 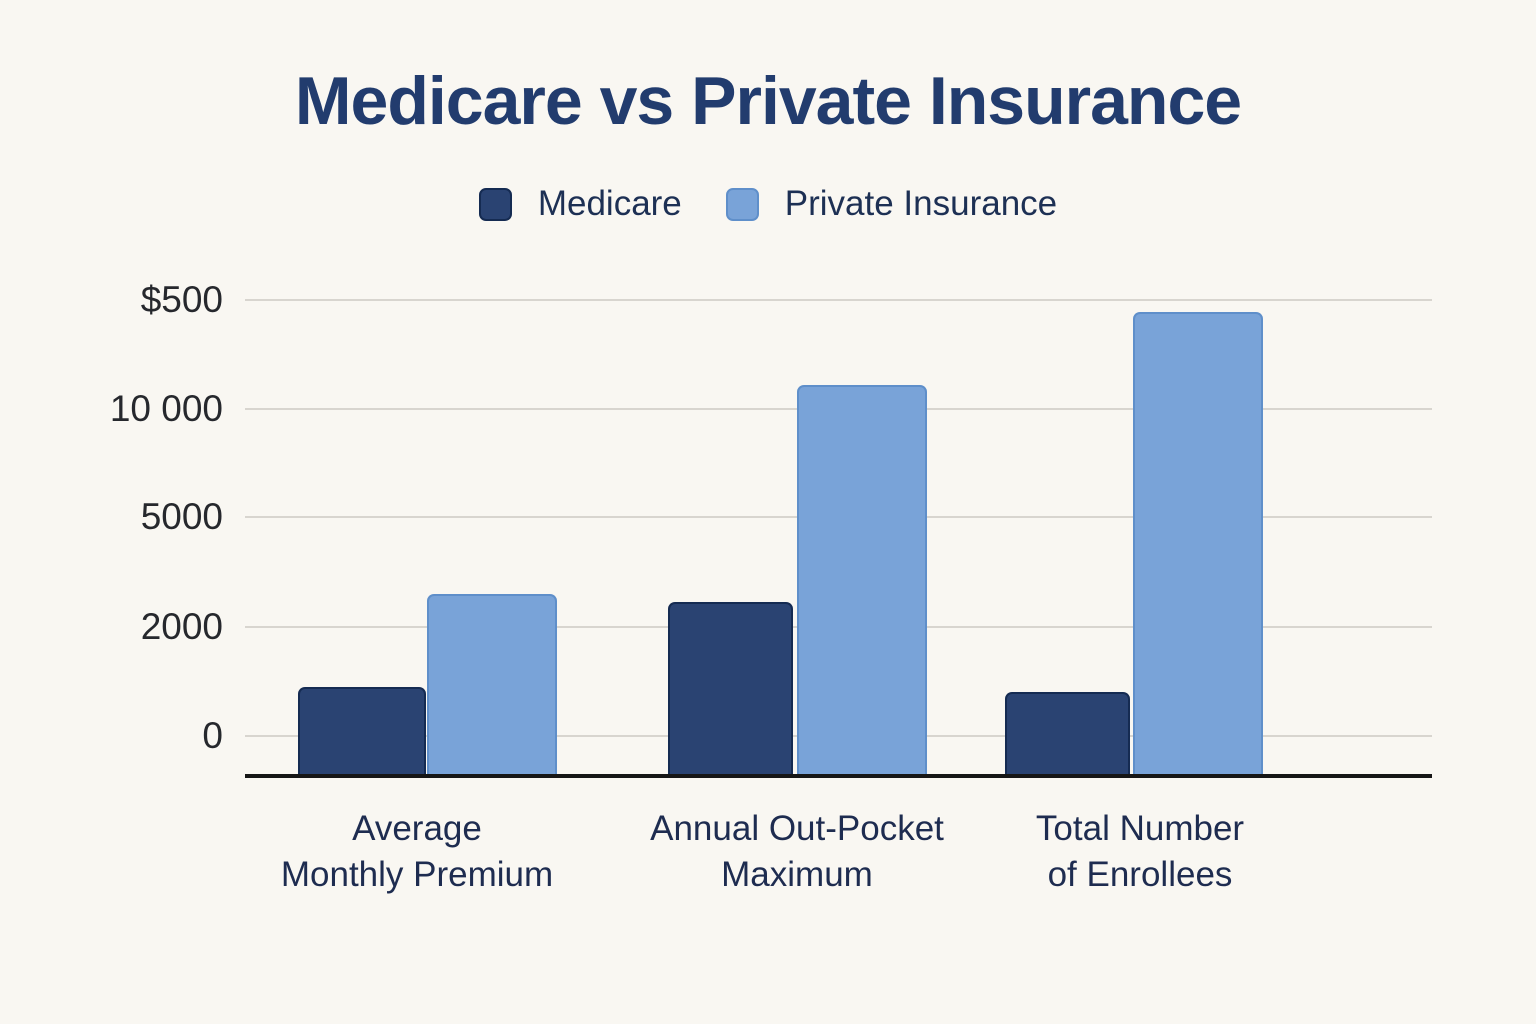 What do you see at coordinates (1198, 544) in the screenshot?
I see `bar-private-insurance-total-number-of-enrollees` at bounding box center [1198, 544].